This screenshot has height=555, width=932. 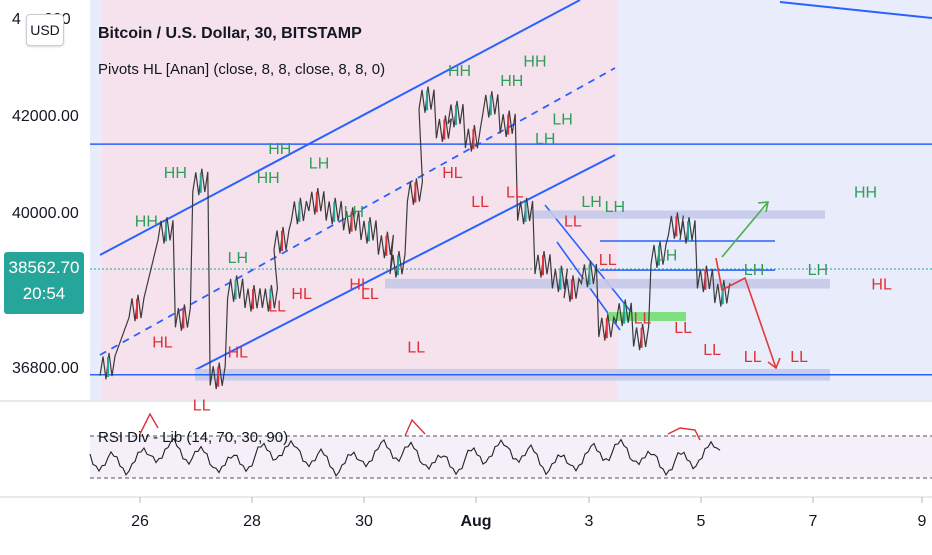 What do you see at coordinates (45, 213) in the screenshot?
I see `price-axis-tick: 40000.00` at bounding box center [45, 213].